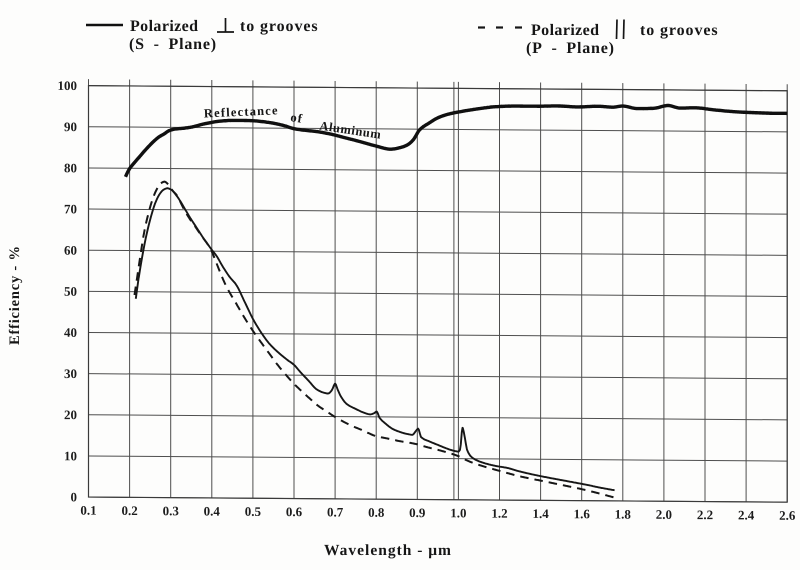 The height and width of the screenshot is (570, 800). I want to click on svg-text: 2.6, so click(787, 515).